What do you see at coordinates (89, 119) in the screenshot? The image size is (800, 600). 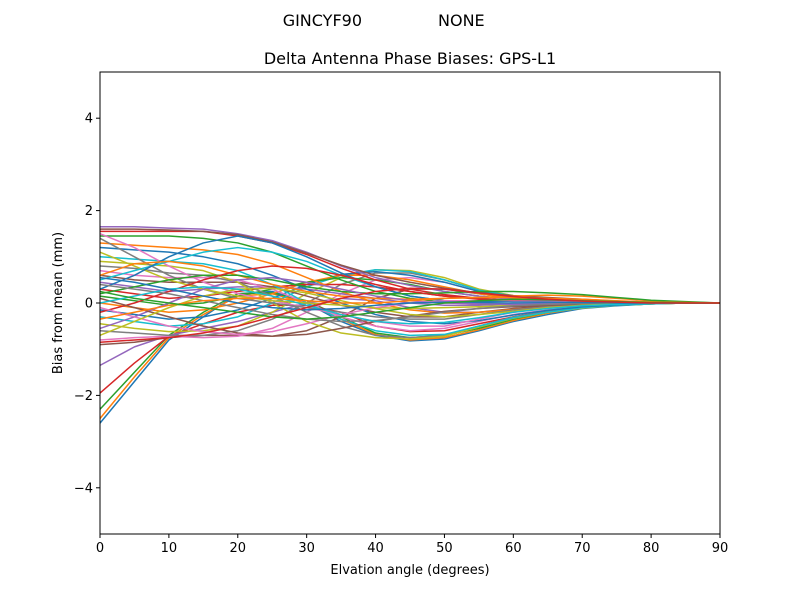 I see `y-tick-label: 4` at bounding box center [89, 119].